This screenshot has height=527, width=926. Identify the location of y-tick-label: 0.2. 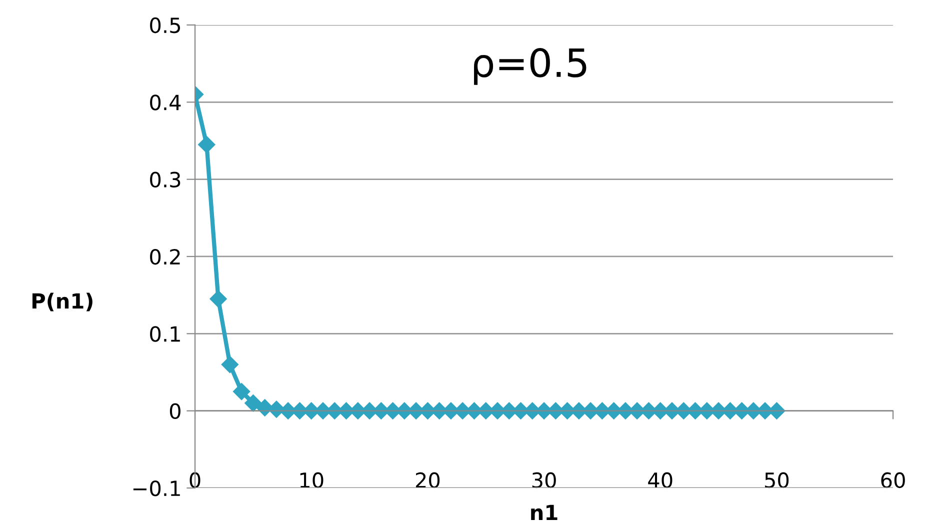
(165, 256).